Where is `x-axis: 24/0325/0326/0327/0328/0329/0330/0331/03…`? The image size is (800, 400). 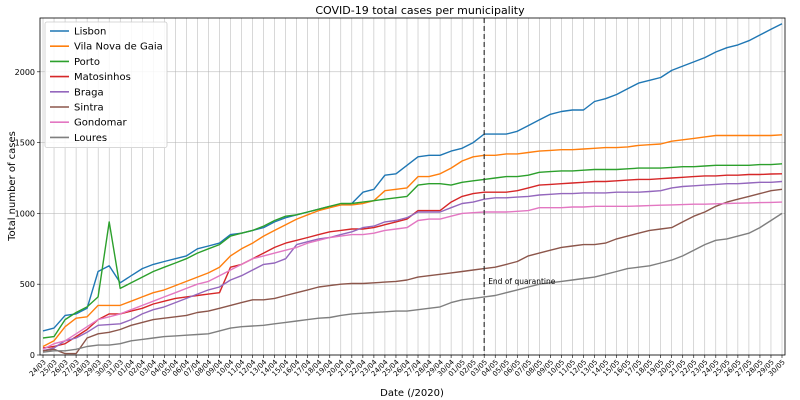 x-axis: 24/0325/0326/0327/0328/0329/0330/0331/03… is located at coordinates (407, 366).